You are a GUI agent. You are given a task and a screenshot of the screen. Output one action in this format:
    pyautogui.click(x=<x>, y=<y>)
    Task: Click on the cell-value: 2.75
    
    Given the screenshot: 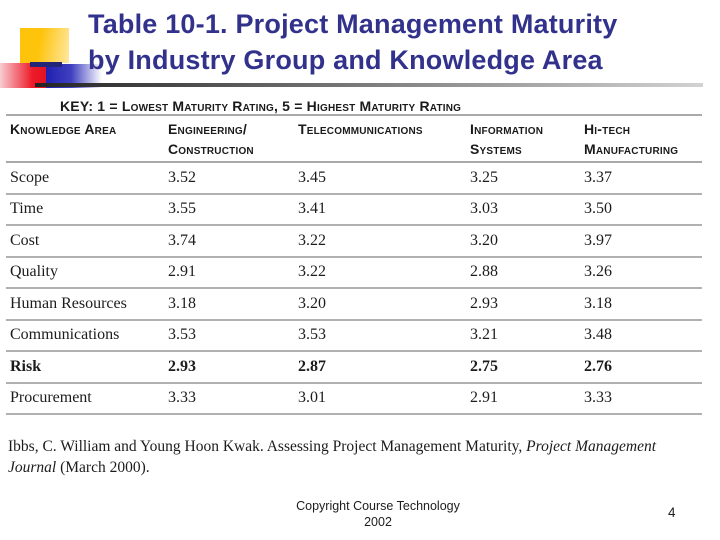 What is the action you would take?
    pyautogui.click(x=527, y=367)
    